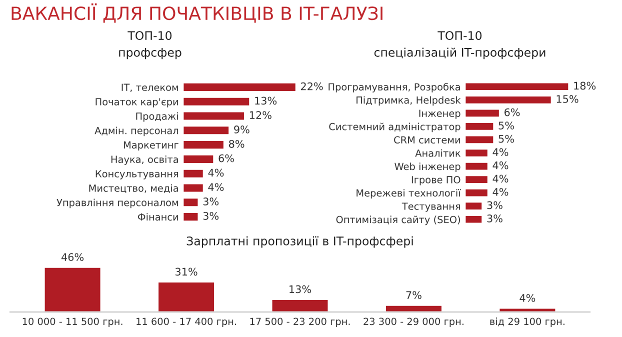 This screenshot has height=337, width=622. What do you see at coordinates (427, 167) in the screenshot?
I see `y-tick-label: Web інженер` at bounding box center [427, 167].